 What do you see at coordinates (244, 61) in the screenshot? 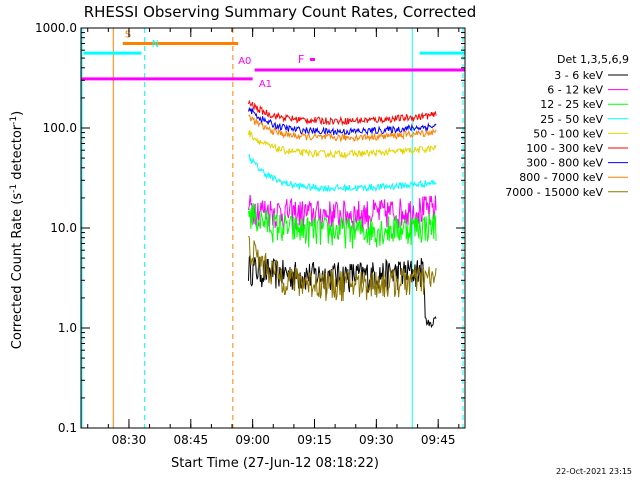
I see `flag-label-a0: A0` at bounding box center [244, 61].